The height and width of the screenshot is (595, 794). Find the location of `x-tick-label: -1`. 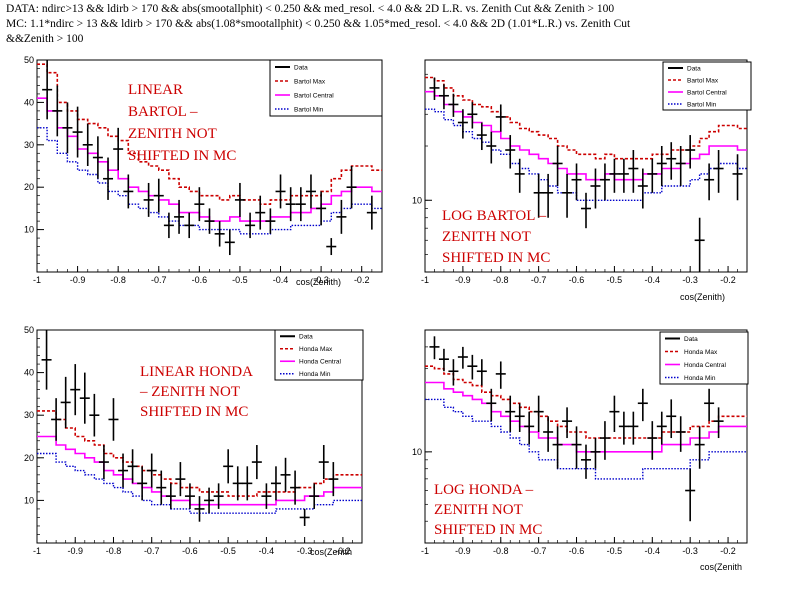

x-tick-label: -1 is located at coordinates (425, 280).